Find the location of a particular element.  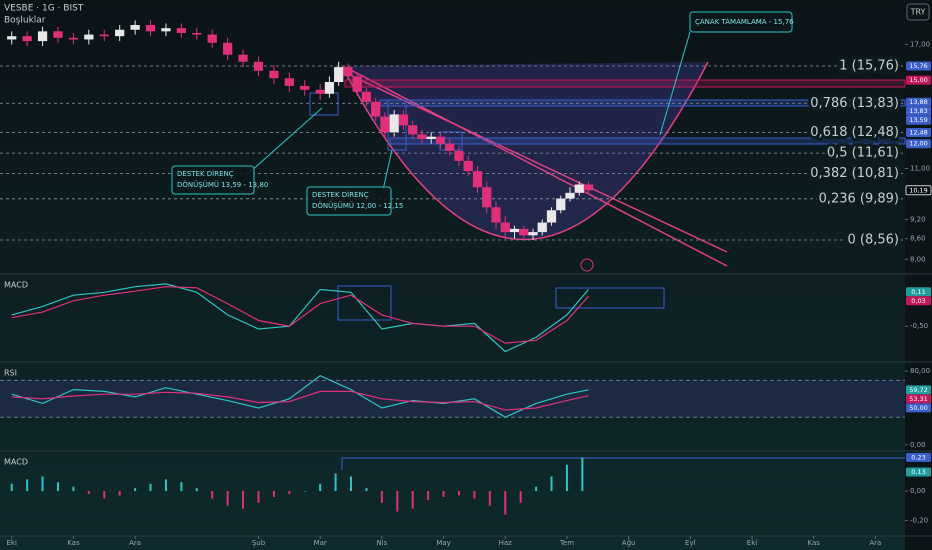

price-badge-label: 59,72 is located at coordinates (918, 390).